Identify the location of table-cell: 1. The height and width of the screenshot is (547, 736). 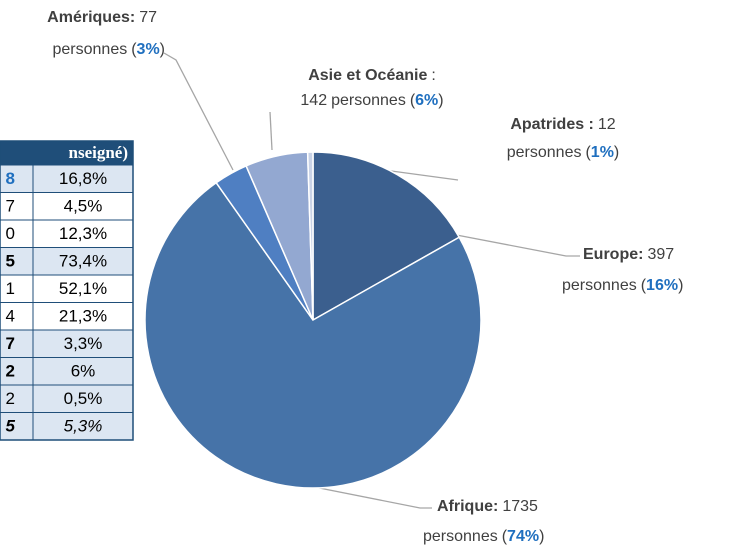
(10, 288).